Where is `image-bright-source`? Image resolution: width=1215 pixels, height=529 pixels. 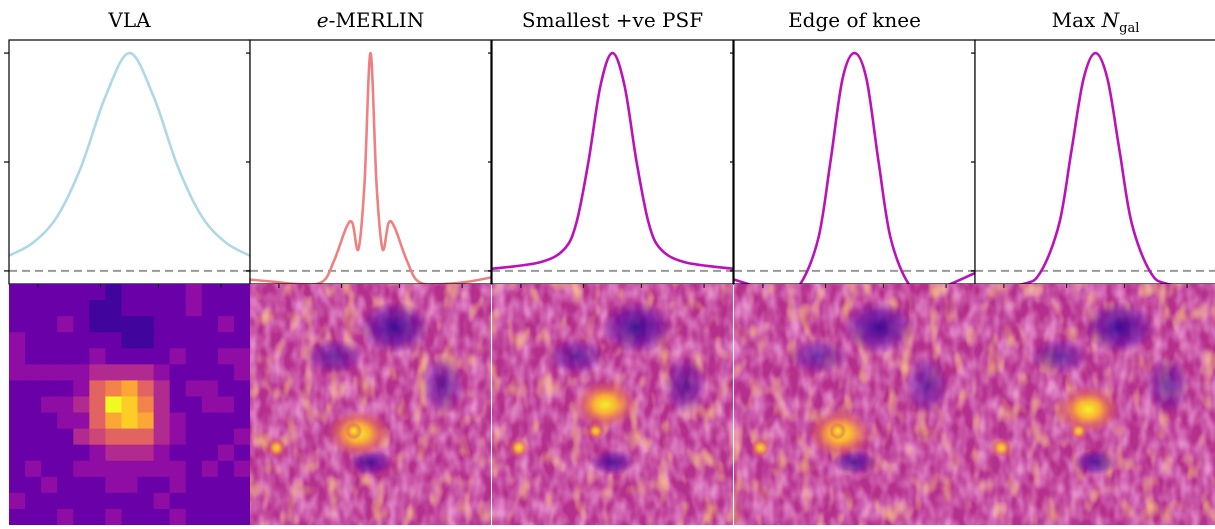 image-bright-source is located at coordinates (605, 404).